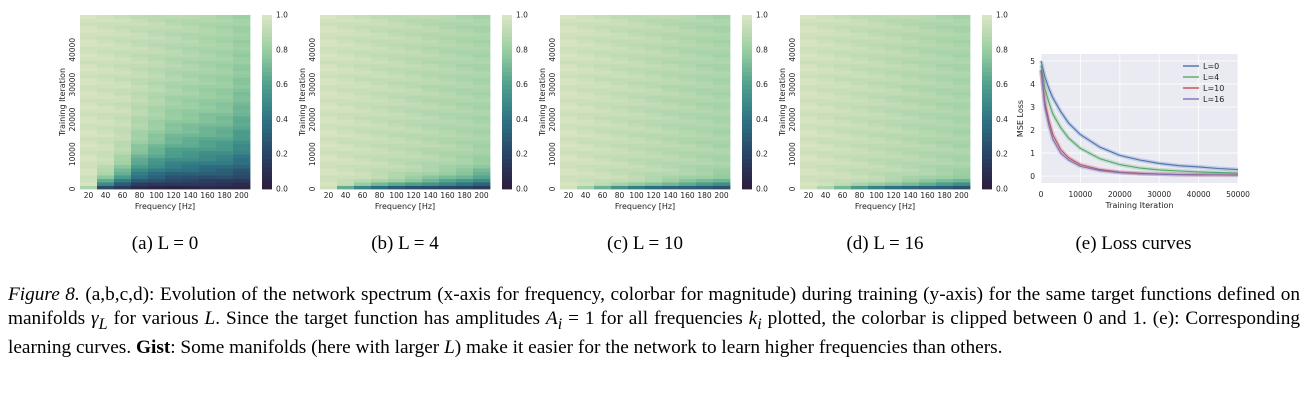 This screenshot has width=1307, height=402. What do you see at coordinates (522, 84) in the screenshot?
I see `colorbar-tick-label: 0.6` at bounding box center [522, 84].